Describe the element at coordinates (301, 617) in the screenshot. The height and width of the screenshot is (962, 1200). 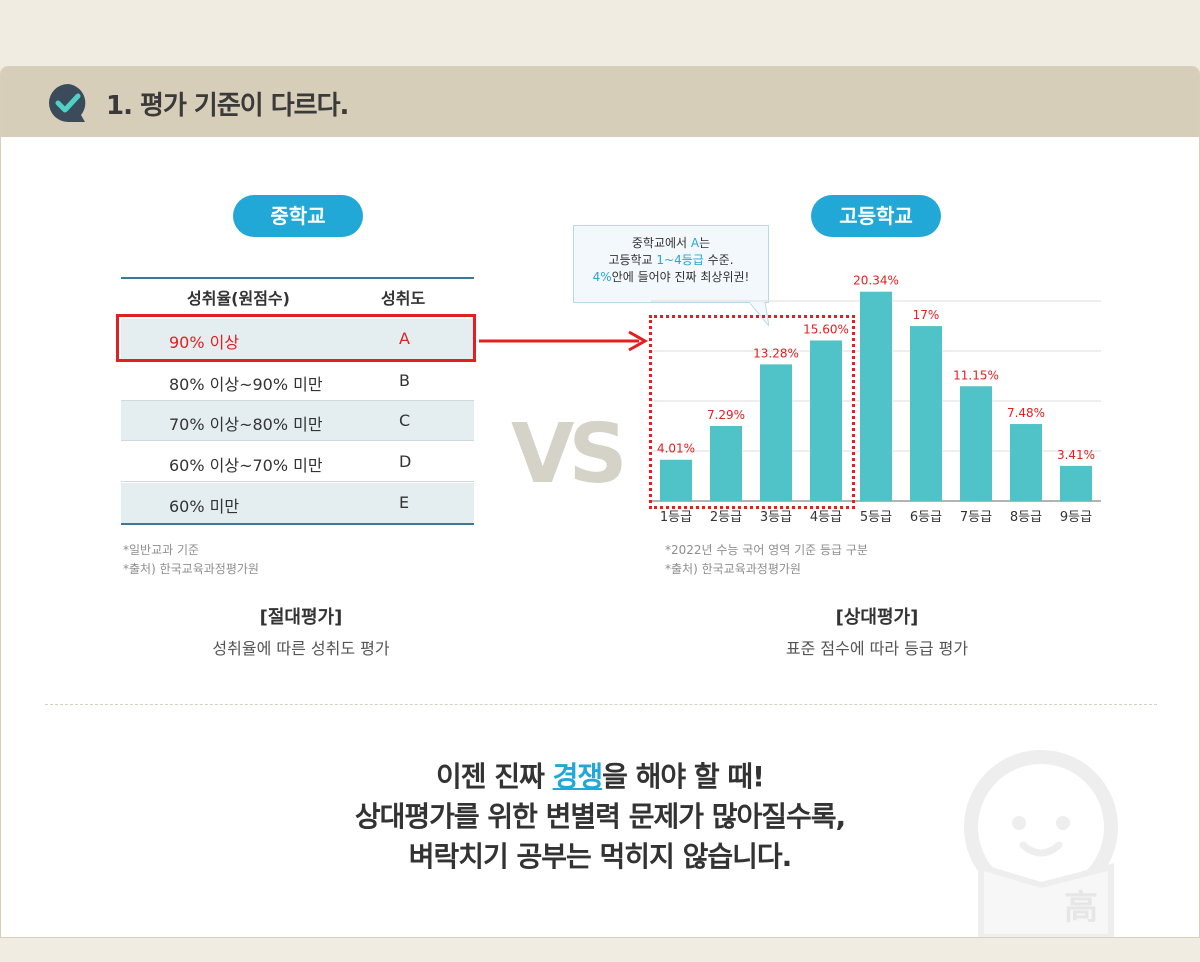
I see `caption-title: [절대평가]` at that location.